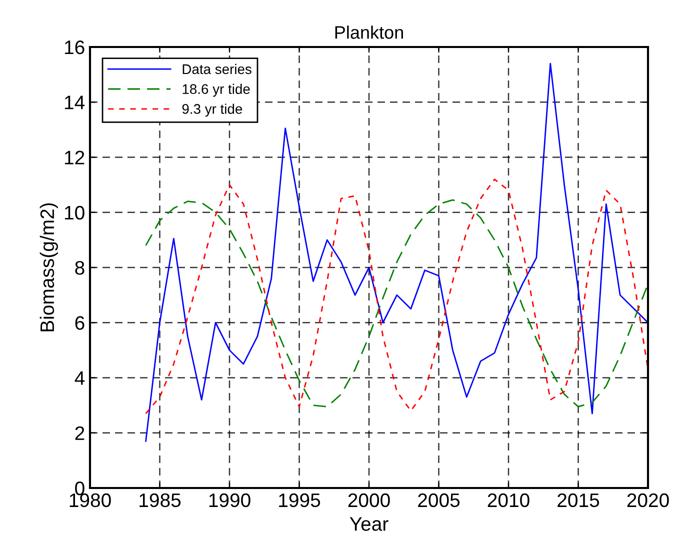 The height and width of the screenshot is (554, 675). What do you see at coordinates (160, 500) in the screenshot?
I see `x-tick-label: 1985` at bounding box center [160, 500].